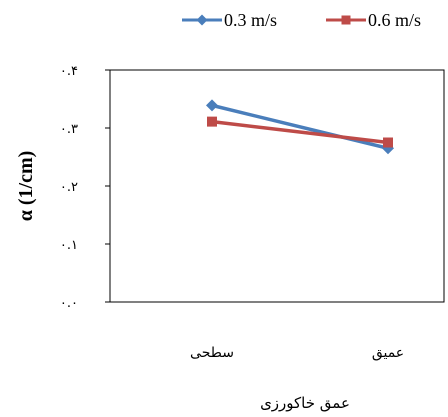 The height and width of the screenshot is (417, 448). What do you see at coordinates (394, 20) in the screenshot?
I see `legend-label-series-2: 0.6 m/s` at bounding box center [394, 20].